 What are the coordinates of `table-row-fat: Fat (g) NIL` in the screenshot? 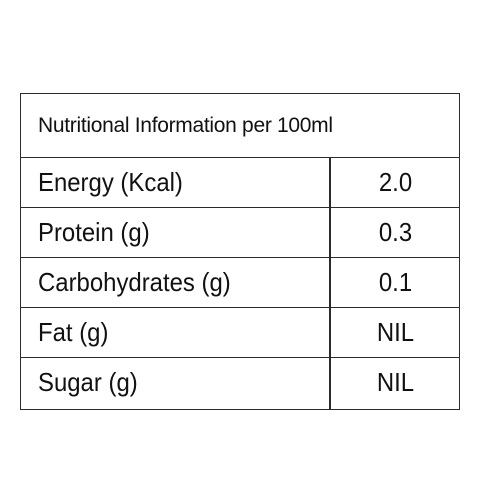 It's located at (240, 333).